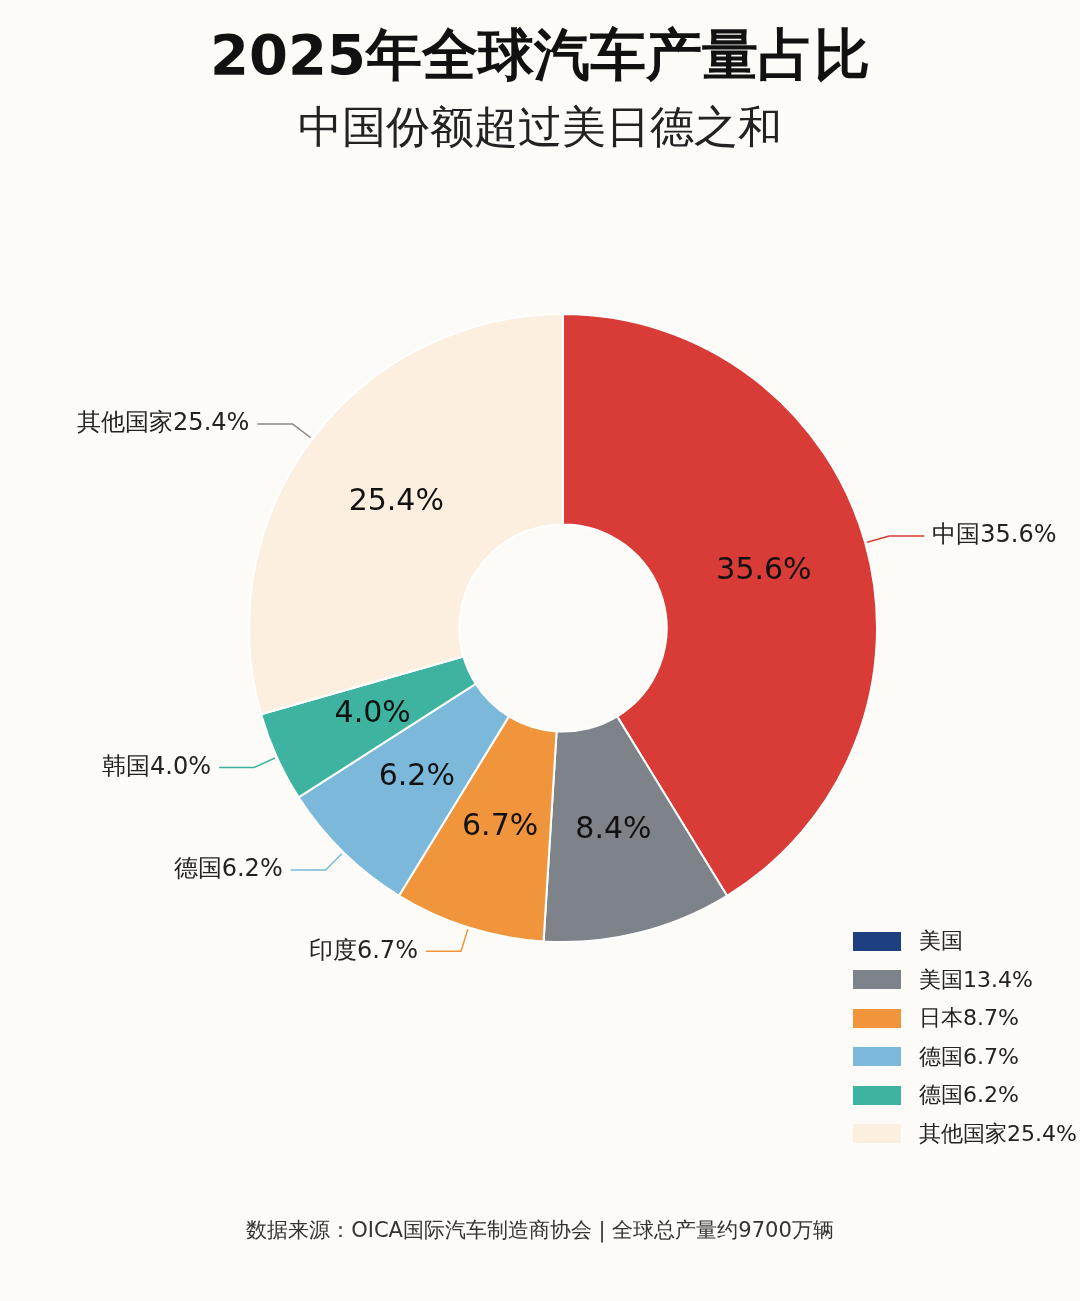  I want to click on chart-subtitle: 中国份额超过美日德之和, so click(540, 127).